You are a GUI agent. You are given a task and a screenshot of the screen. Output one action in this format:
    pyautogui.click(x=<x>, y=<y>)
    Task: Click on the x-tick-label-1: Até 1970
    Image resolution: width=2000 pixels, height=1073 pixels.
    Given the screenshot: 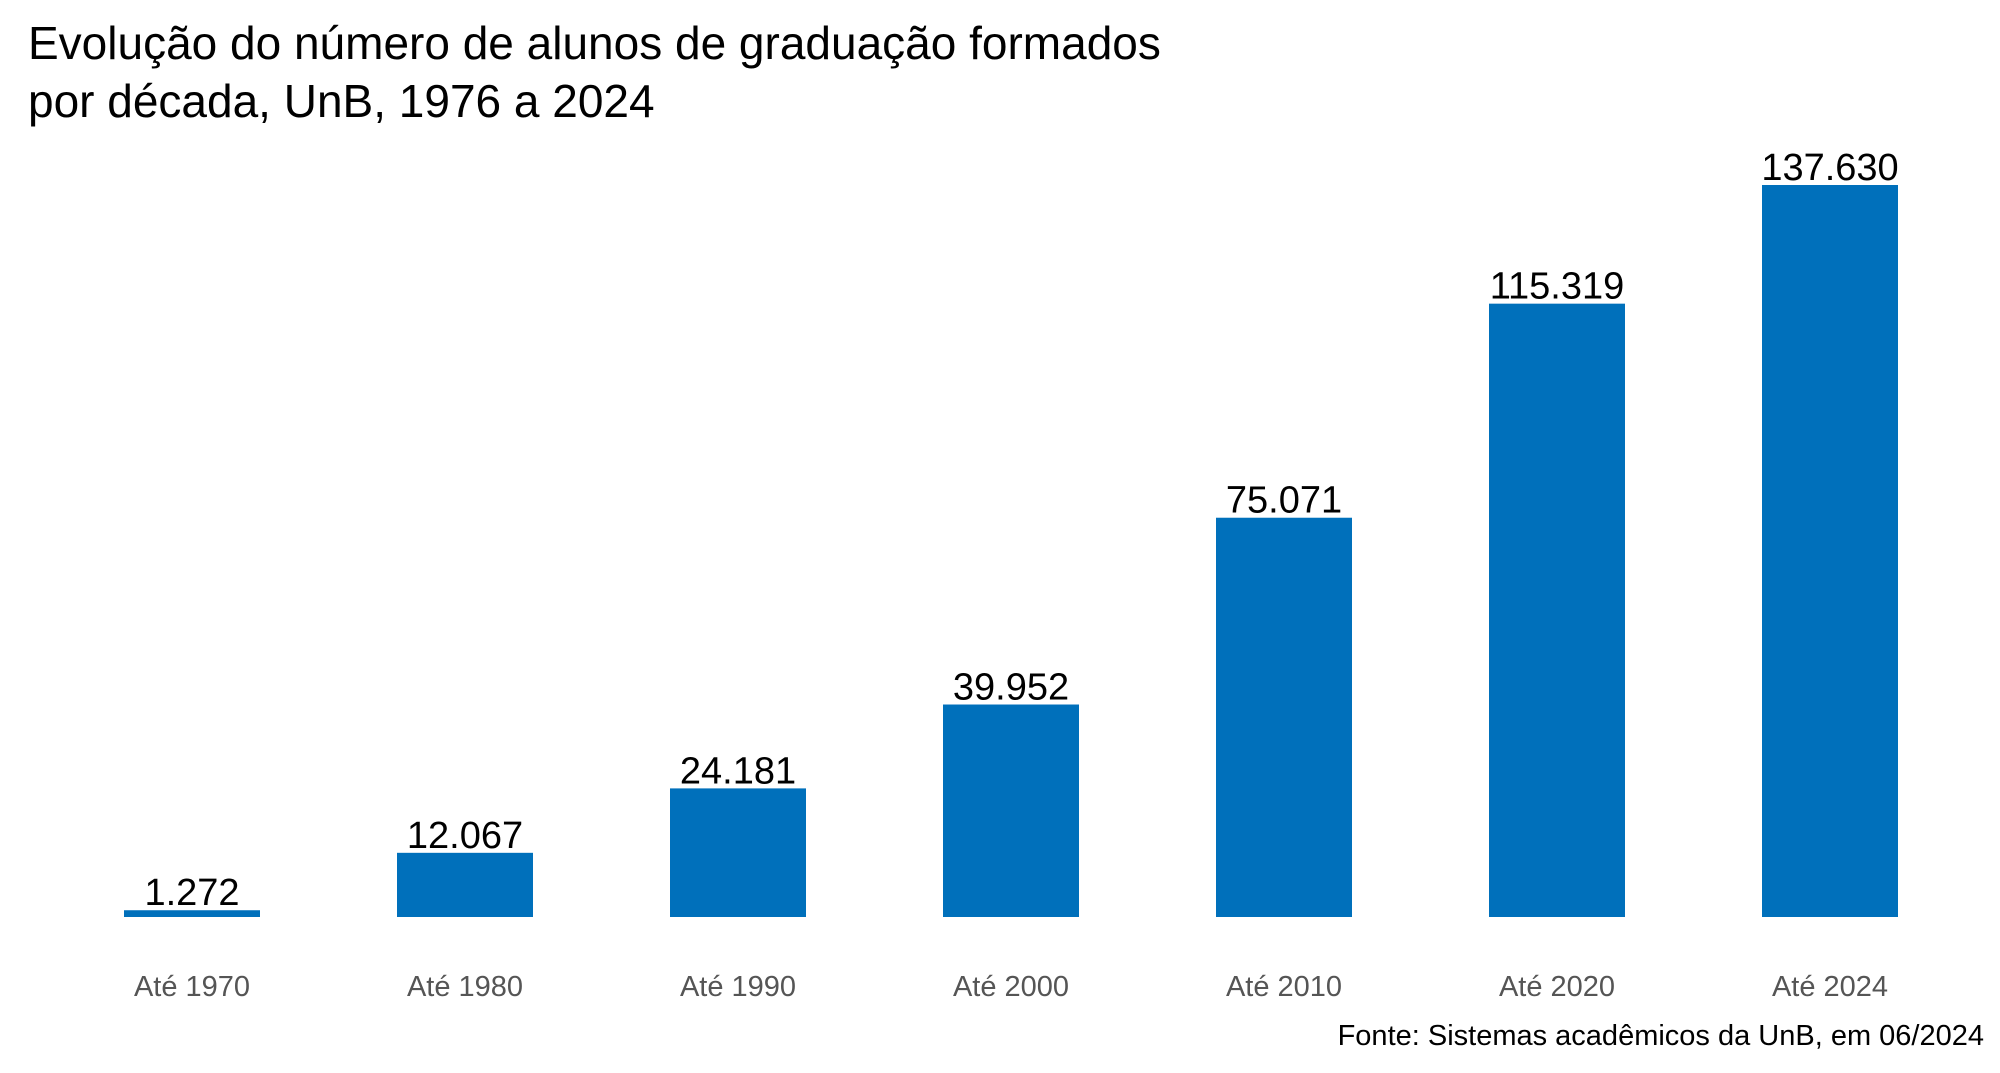 What is the action you would take?
    pyautogui.click(x=192, y=987)
    